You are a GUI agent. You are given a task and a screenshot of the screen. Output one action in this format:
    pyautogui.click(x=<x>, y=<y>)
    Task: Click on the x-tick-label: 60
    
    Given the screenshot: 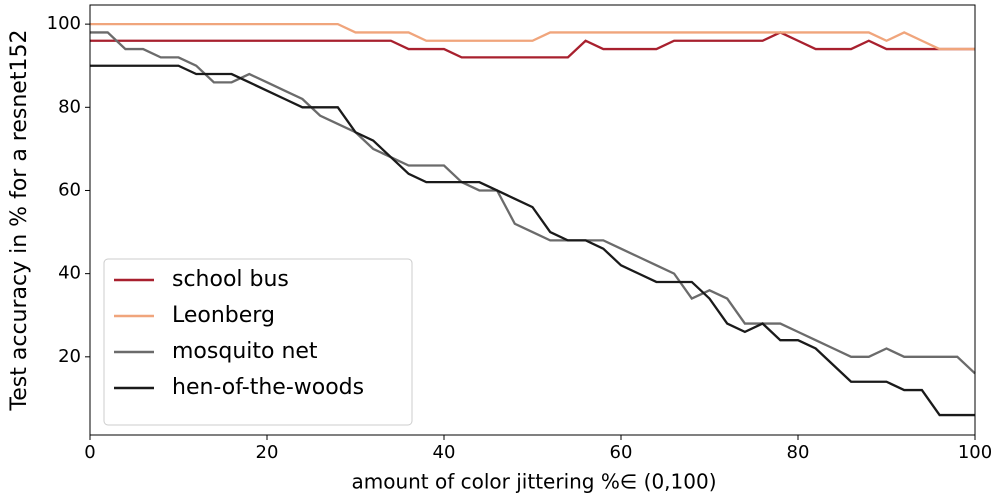 What is the action you would take?
    pyautogui.click(x=621, y=452)
    